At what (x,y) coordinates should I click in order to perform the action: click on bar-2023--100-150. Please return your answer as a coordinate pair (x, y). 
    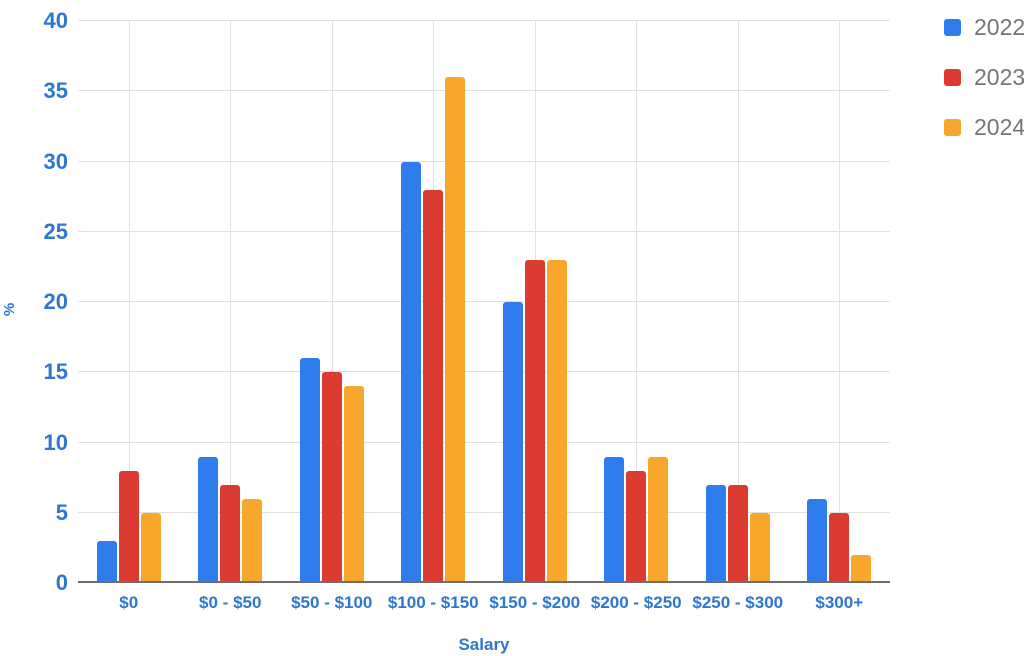
    Looking at the image, I should click on (433, 386).